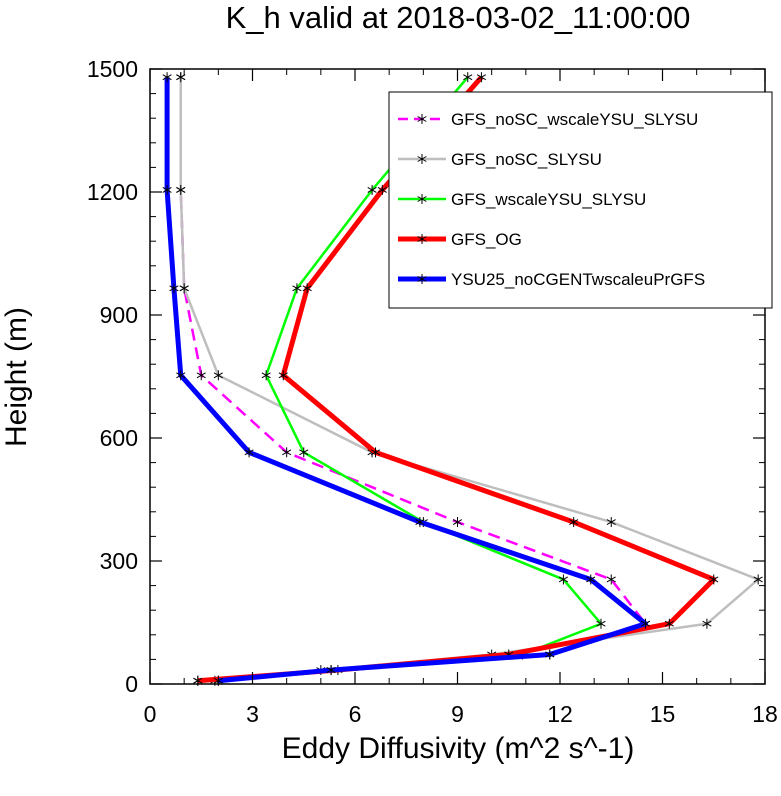 This screenshot has height=796, width=781. Describe the element at coordinates (119, 561) in the screenshot. I see `y-tick-label: 300` at that location.